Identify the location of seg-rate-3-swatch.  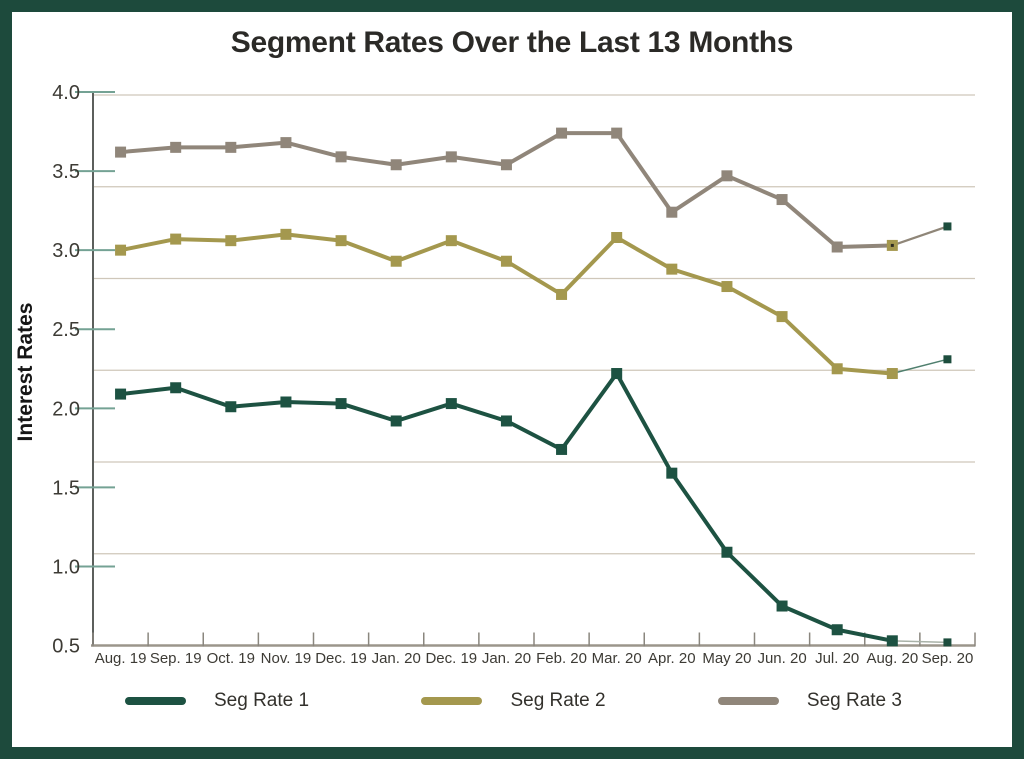
(748, 701).